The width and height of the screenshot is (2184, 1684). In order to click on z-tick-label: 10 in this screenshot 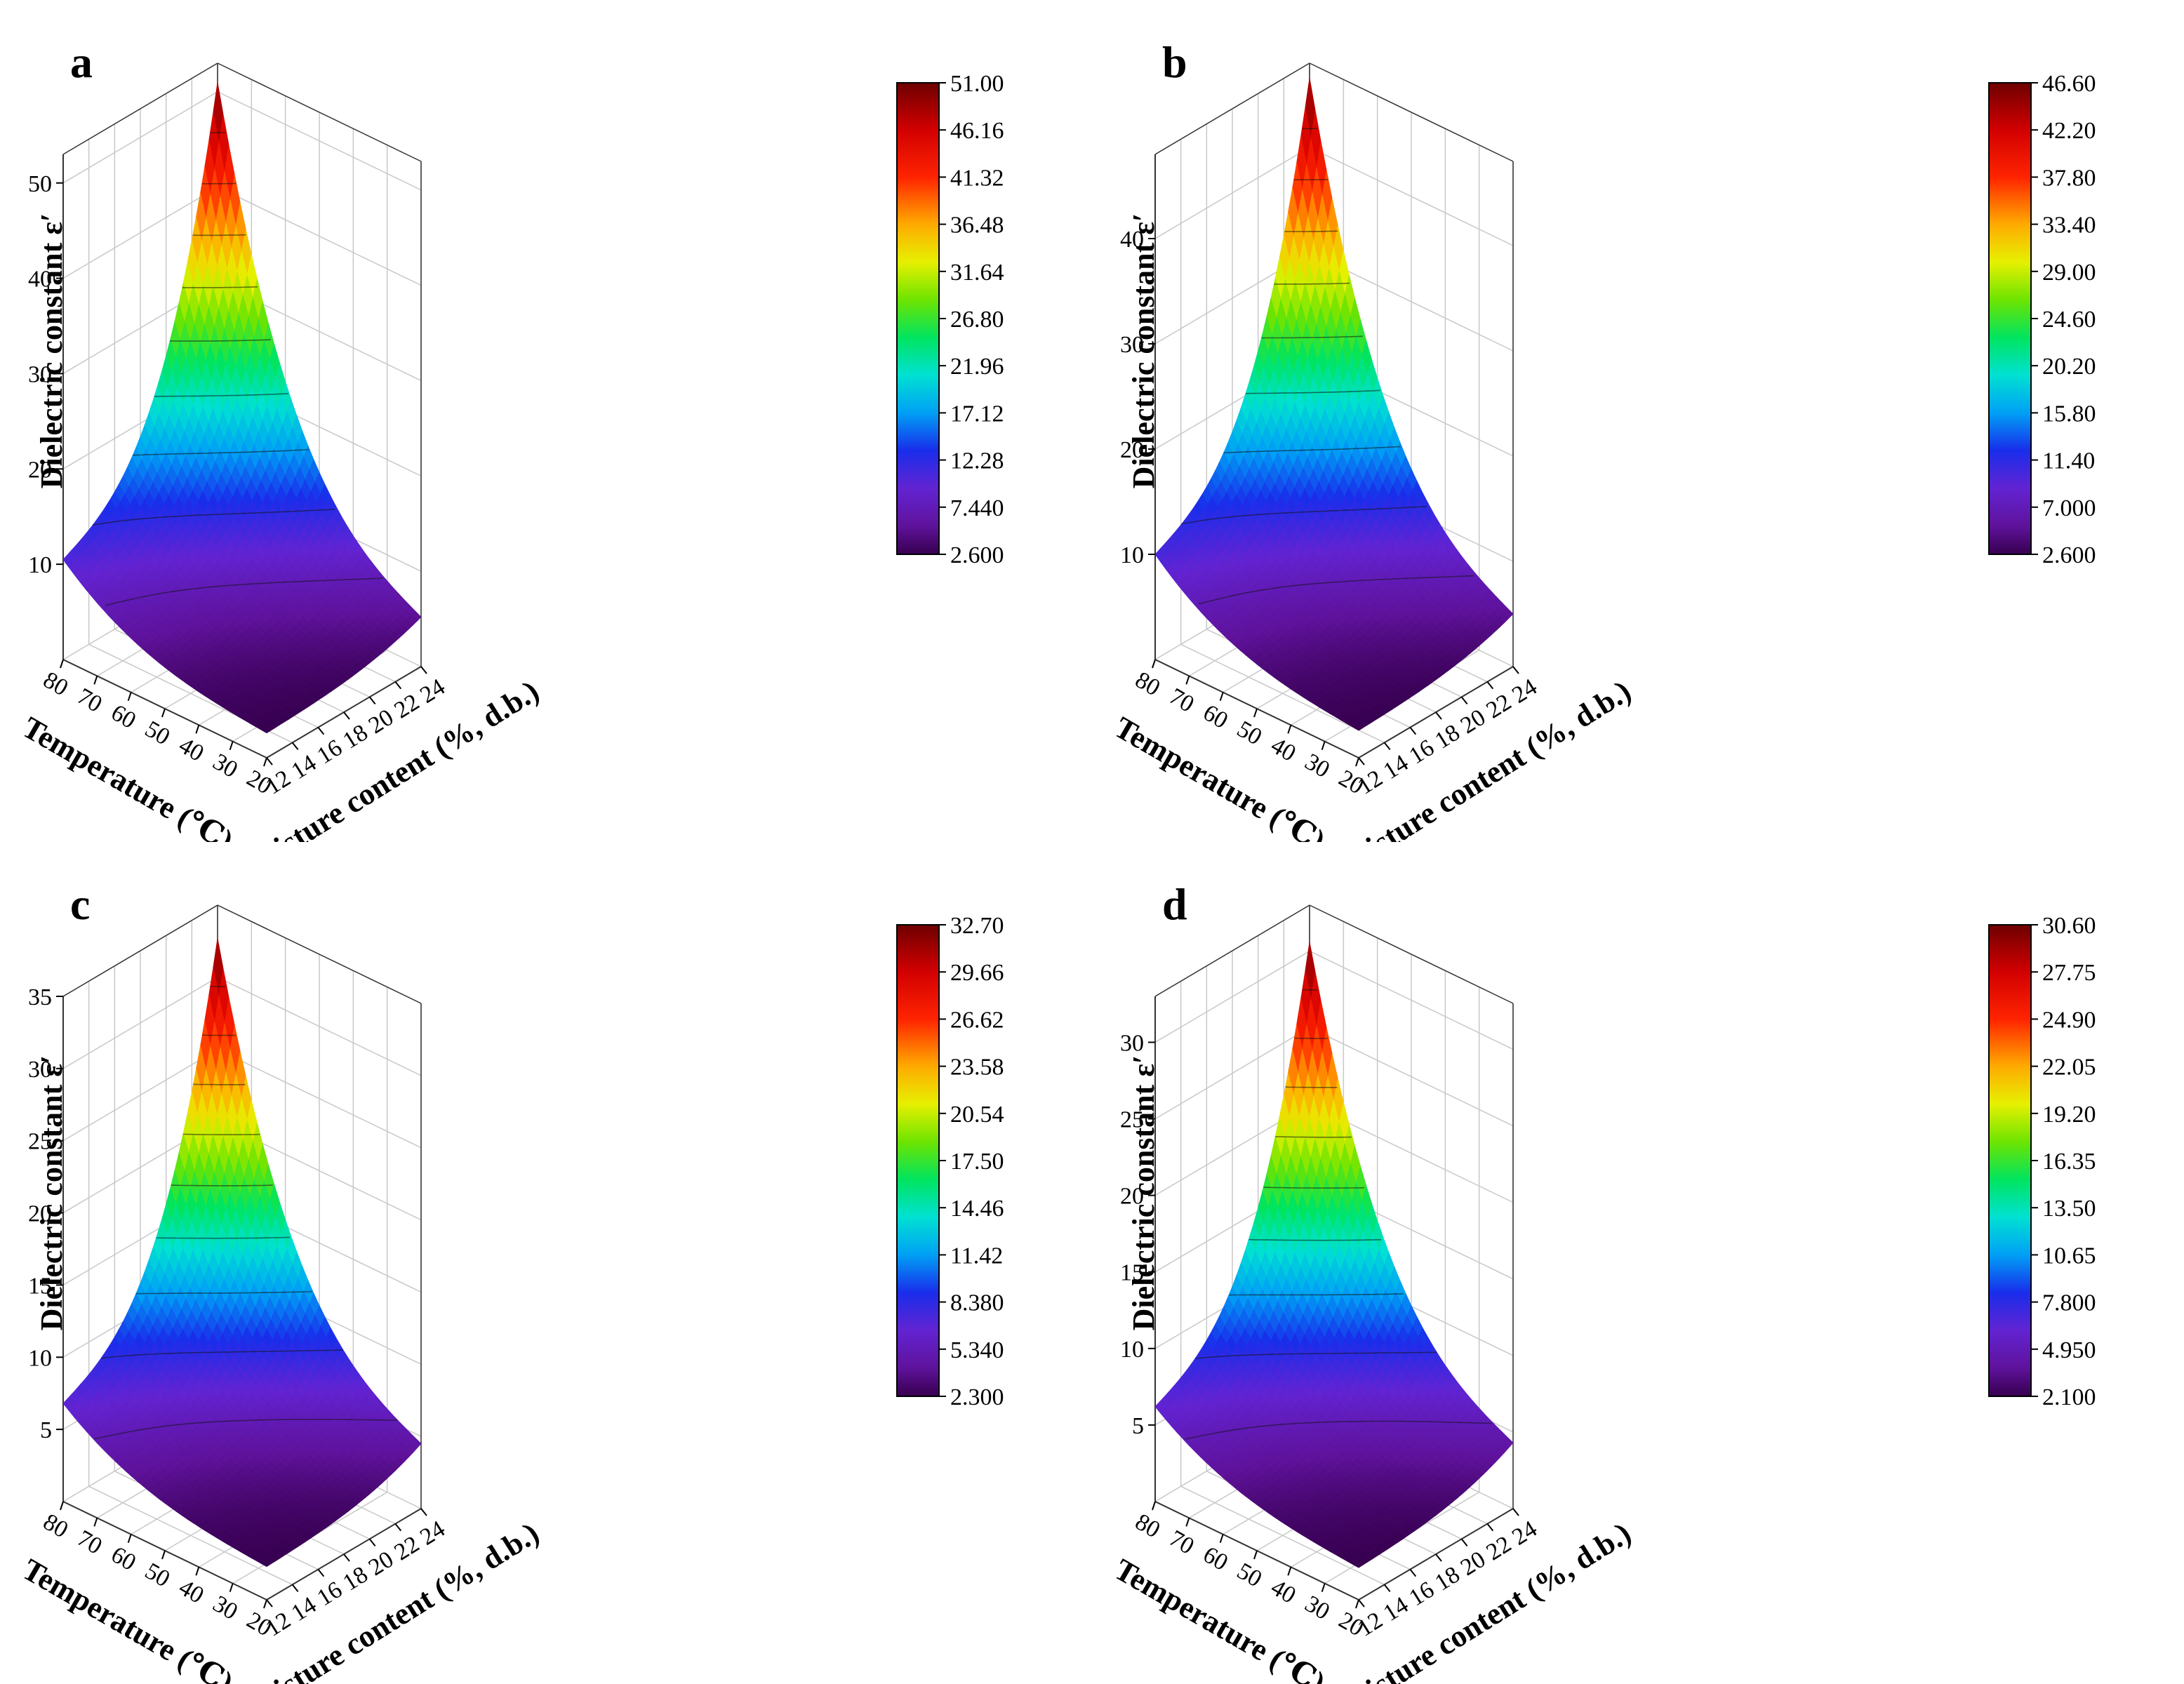, I will do `click(40, 1358)`.